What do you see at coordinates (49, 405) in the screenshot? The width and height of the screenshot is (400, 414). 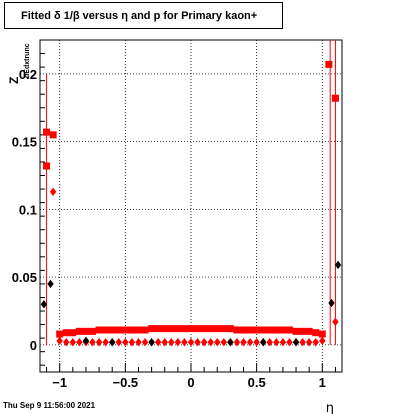 I see `timestamp-label: Thu Sep 9 11:56:00 2021` at bounding box center [49, 405].